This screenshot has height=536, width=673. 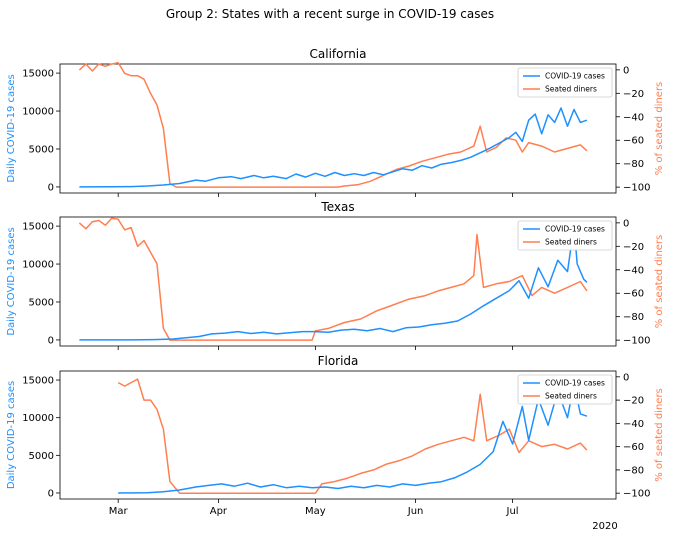 I want to click on year-label: 2020, so click(x=604, y=526).